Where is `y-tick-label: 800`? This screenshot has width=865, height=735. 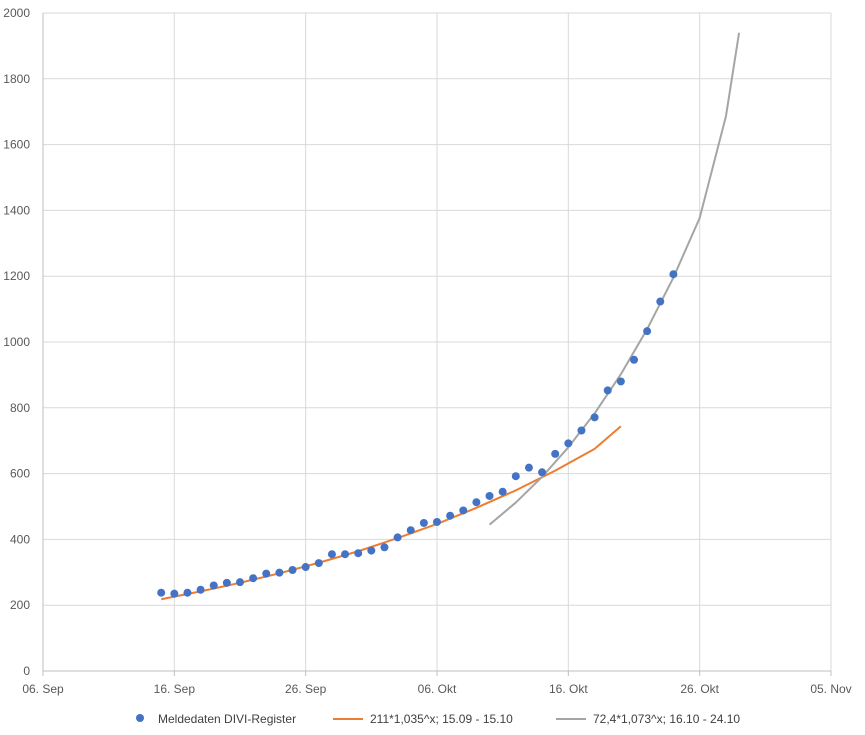
y-tick-label: 800 is located at coordinates (20, 408).